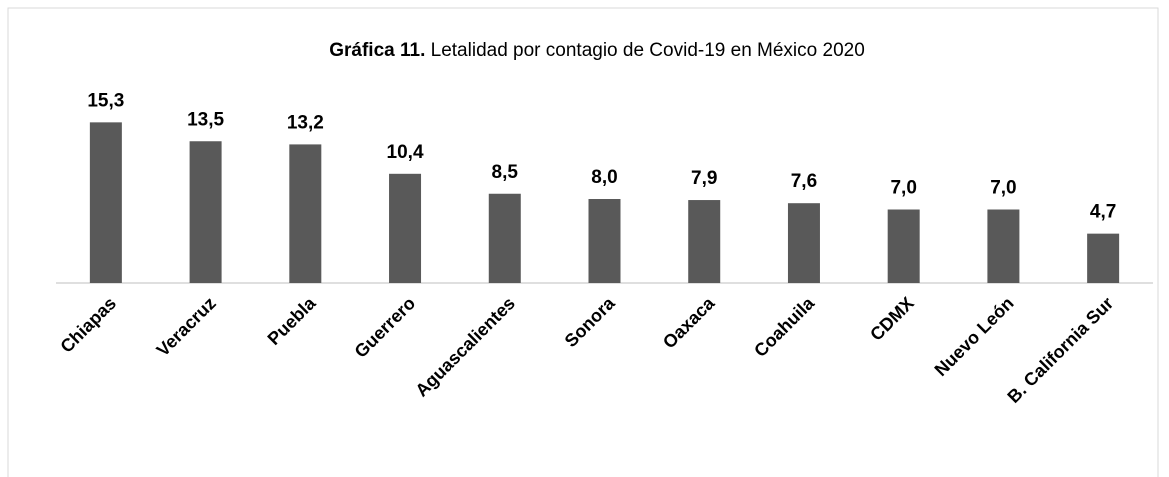 This screenshot has height=477, width=1169. I want to click on x-tick-label: Chiapas, so click(88, 325).